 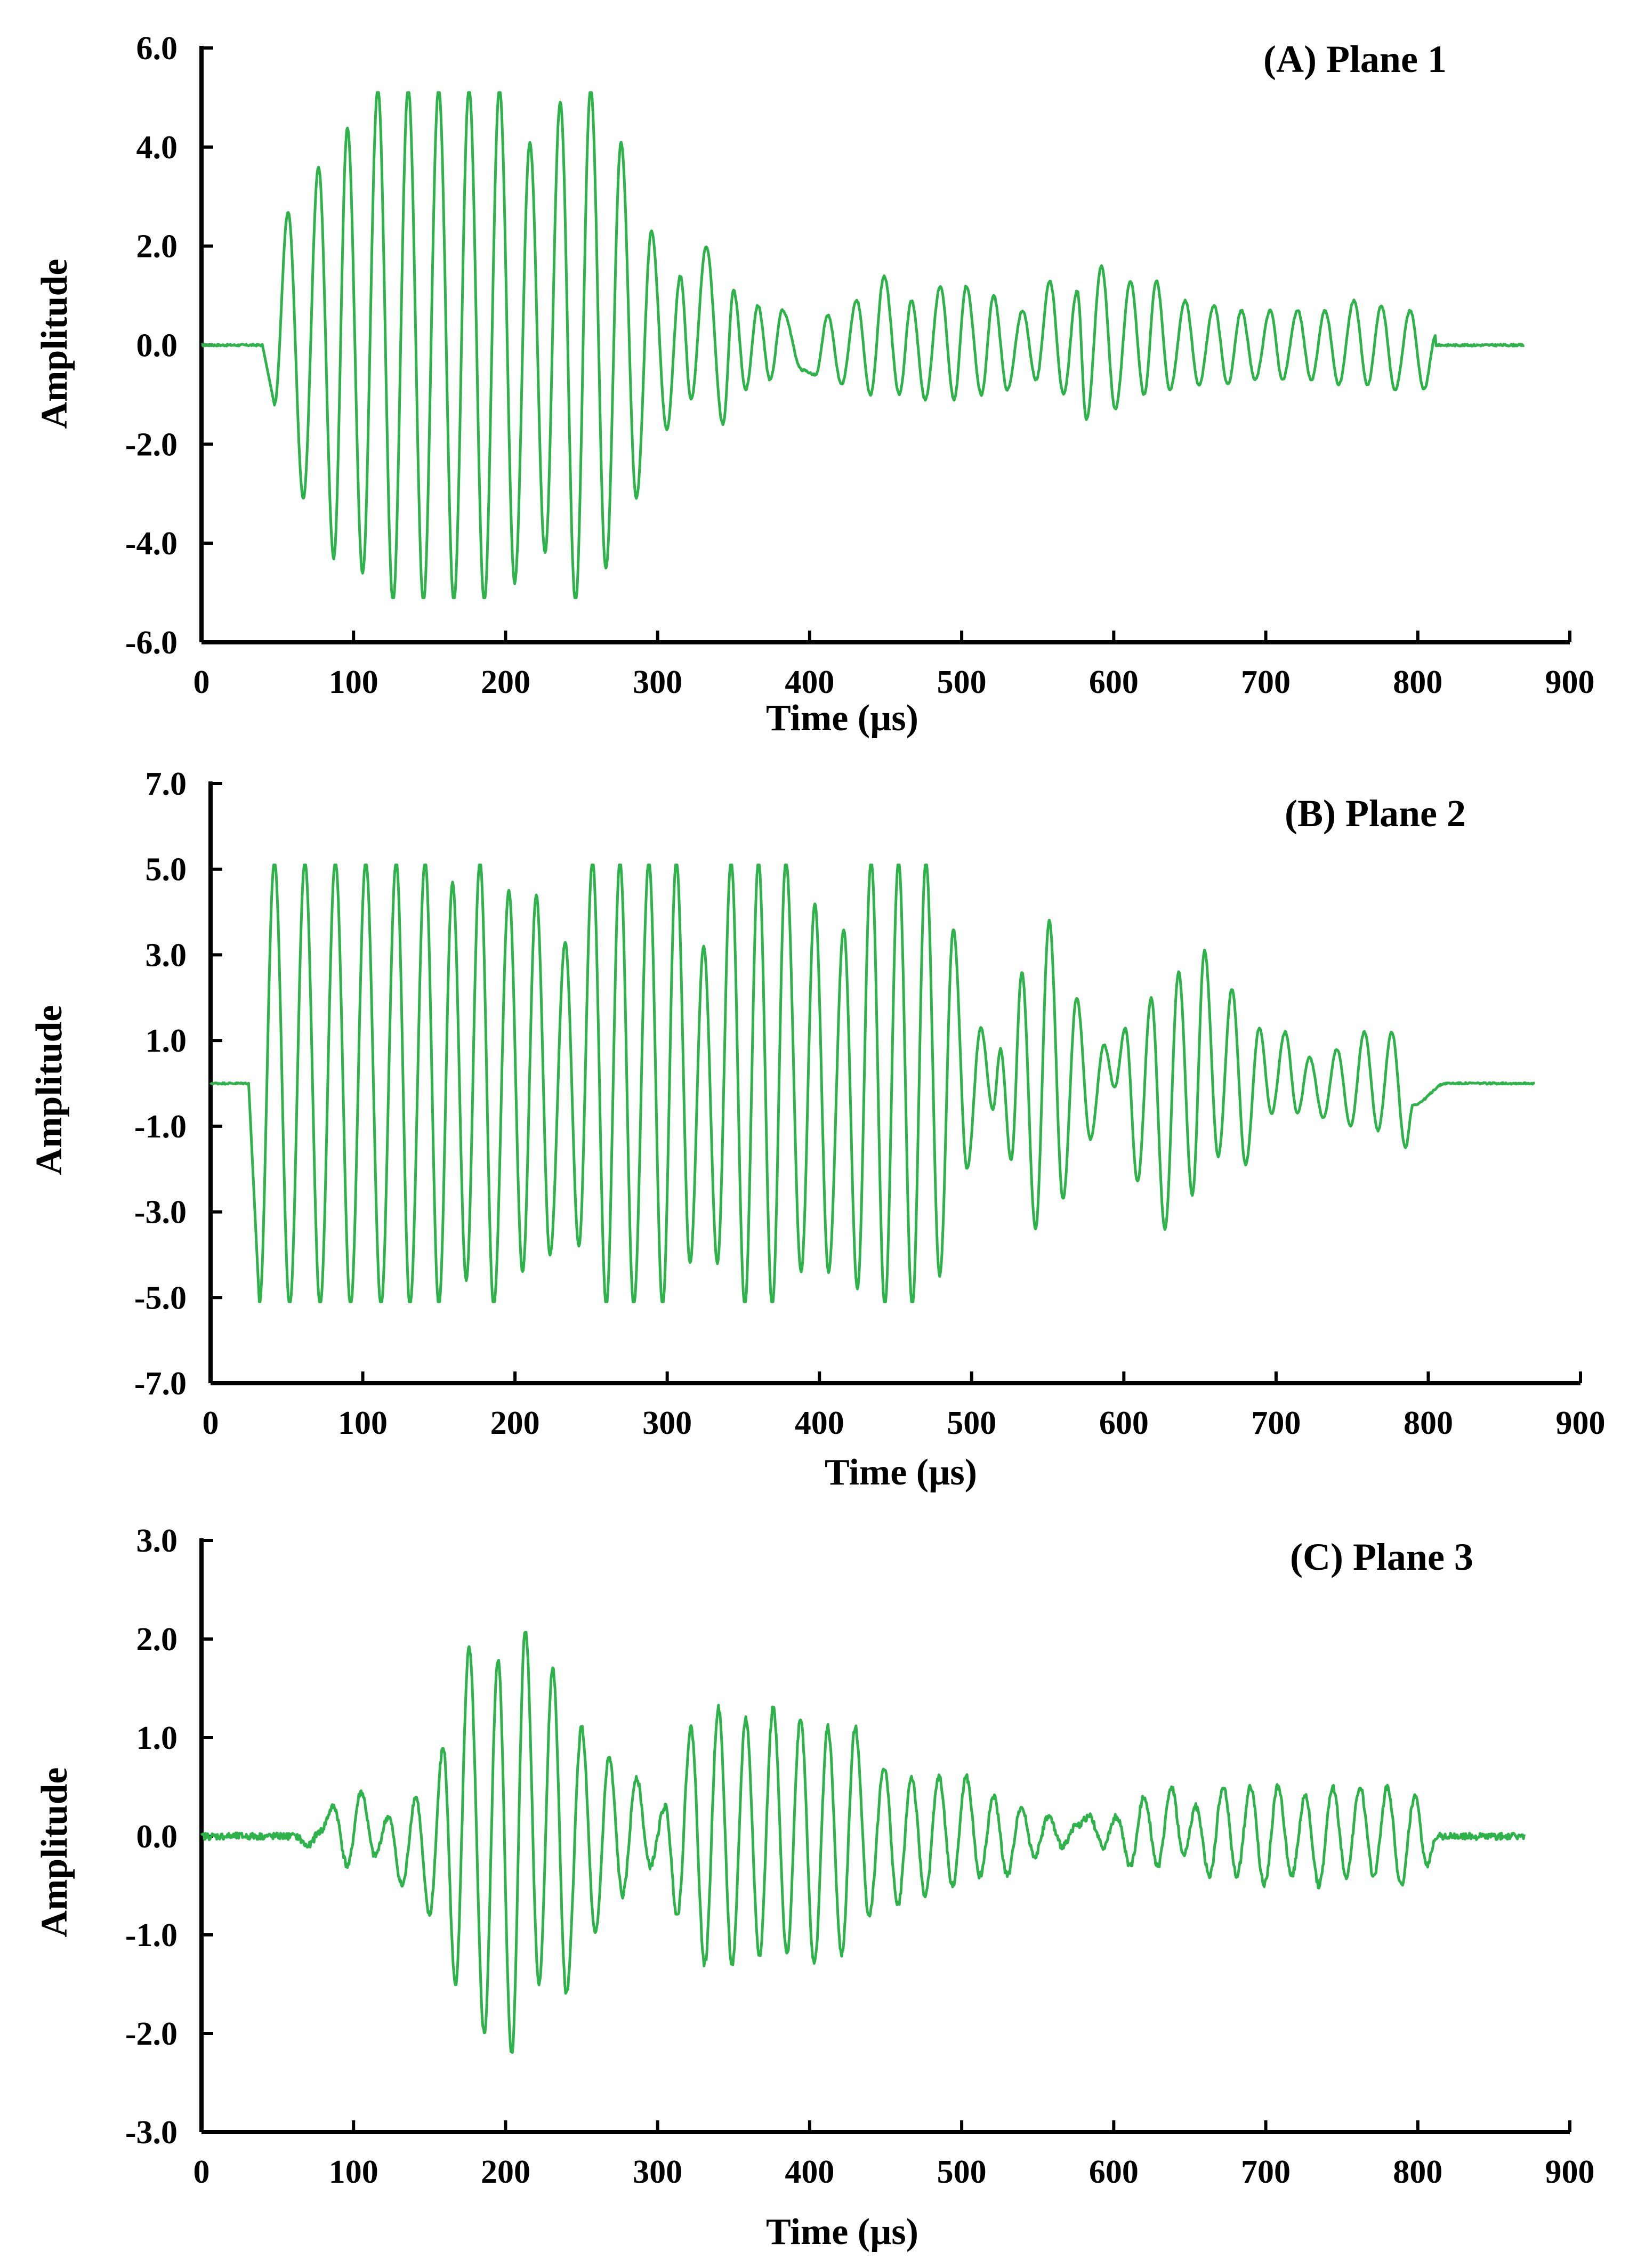 What do you see at coordinates (1355, 59) in the screenshot?
I see `panel-title: (A) Plane 1` at bounding box center [1355, 59].